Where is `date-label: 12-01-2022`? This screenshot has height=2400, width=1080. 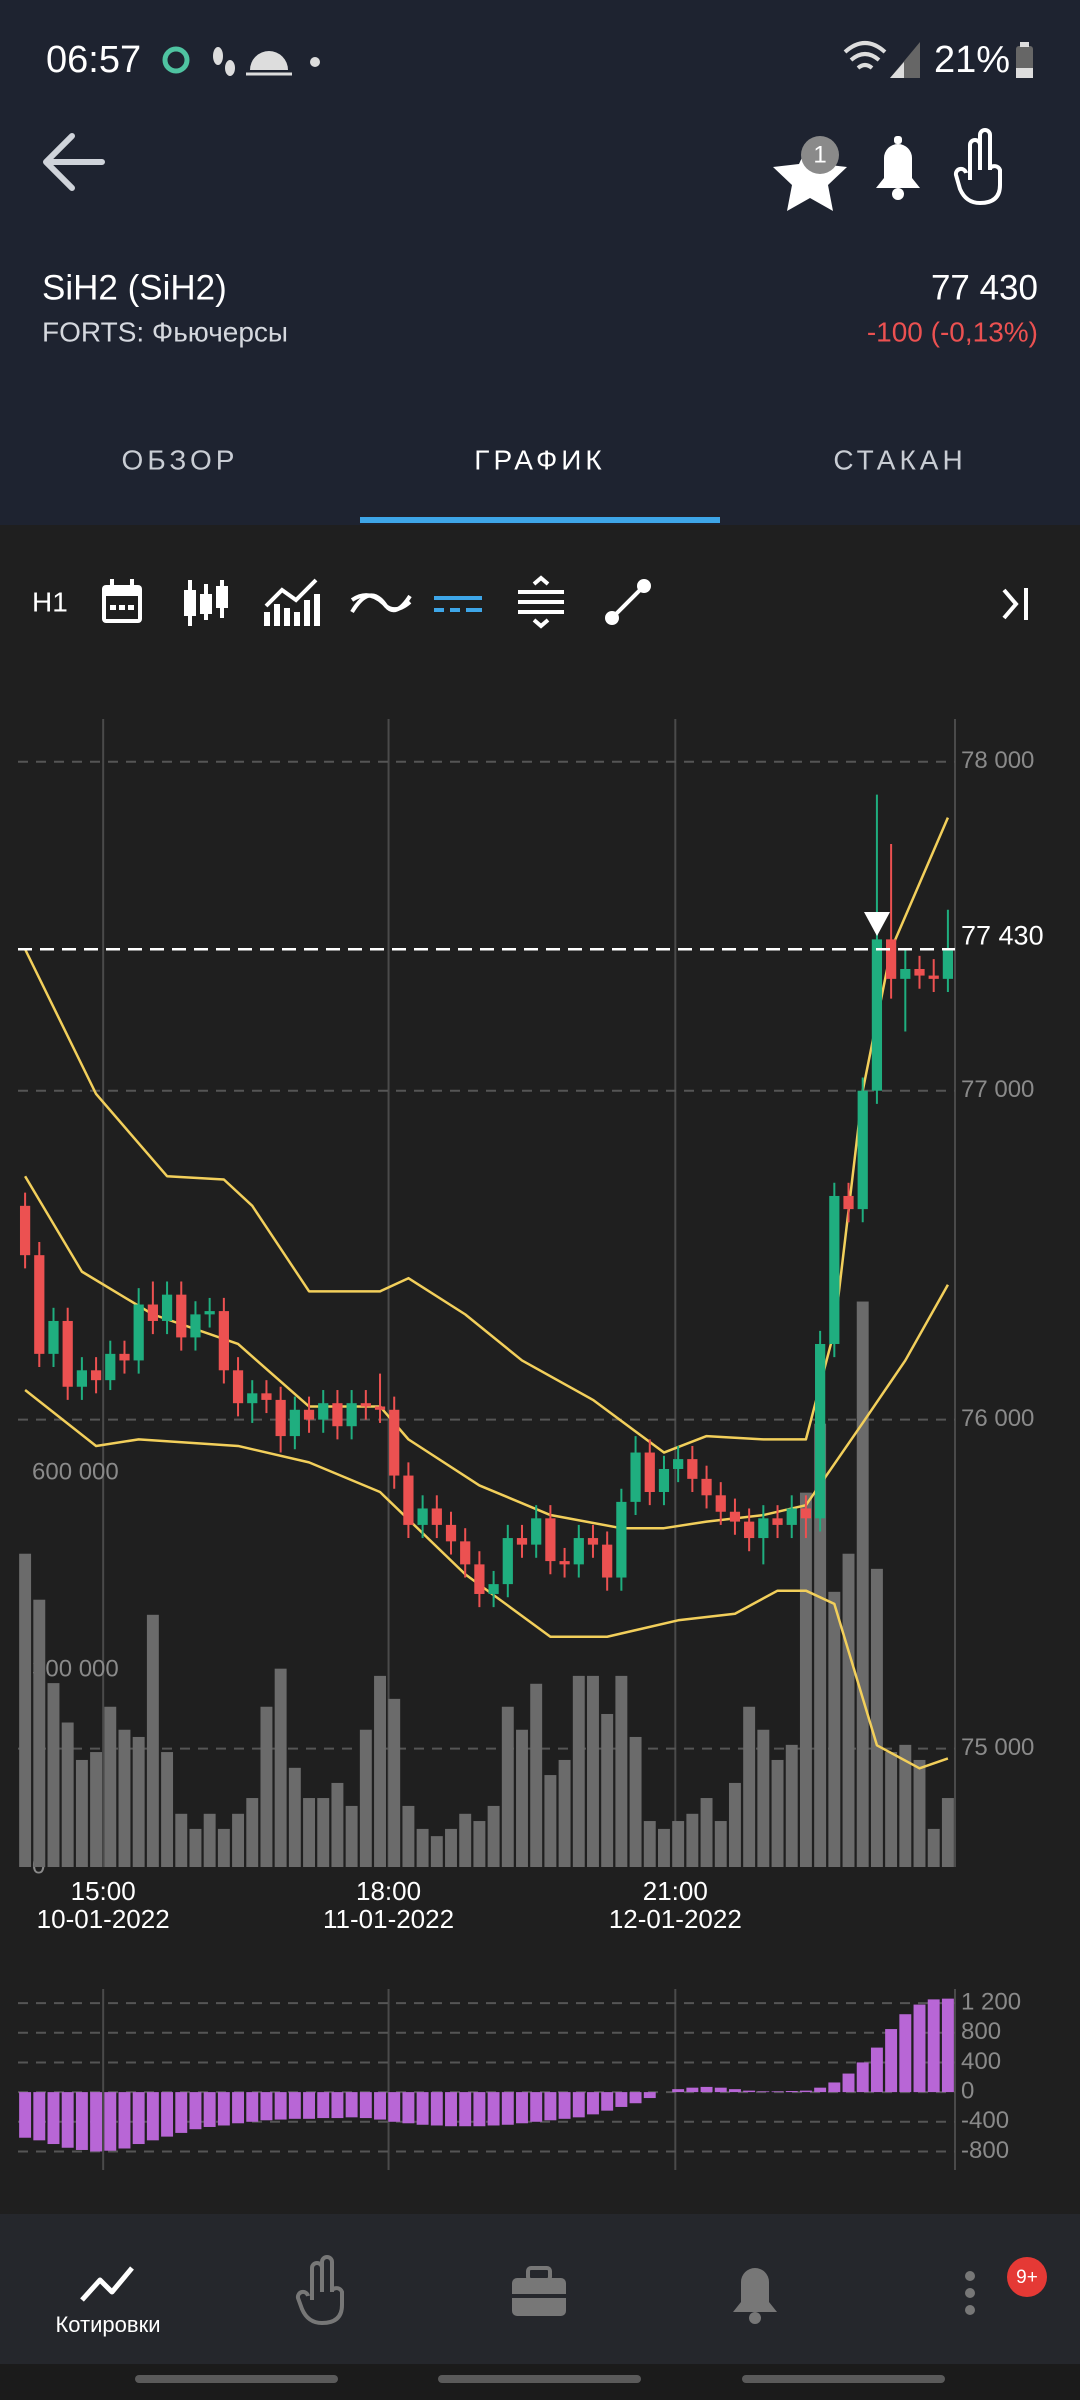
date-label: 12-01-2022 is located at coordinates (675, 1919).